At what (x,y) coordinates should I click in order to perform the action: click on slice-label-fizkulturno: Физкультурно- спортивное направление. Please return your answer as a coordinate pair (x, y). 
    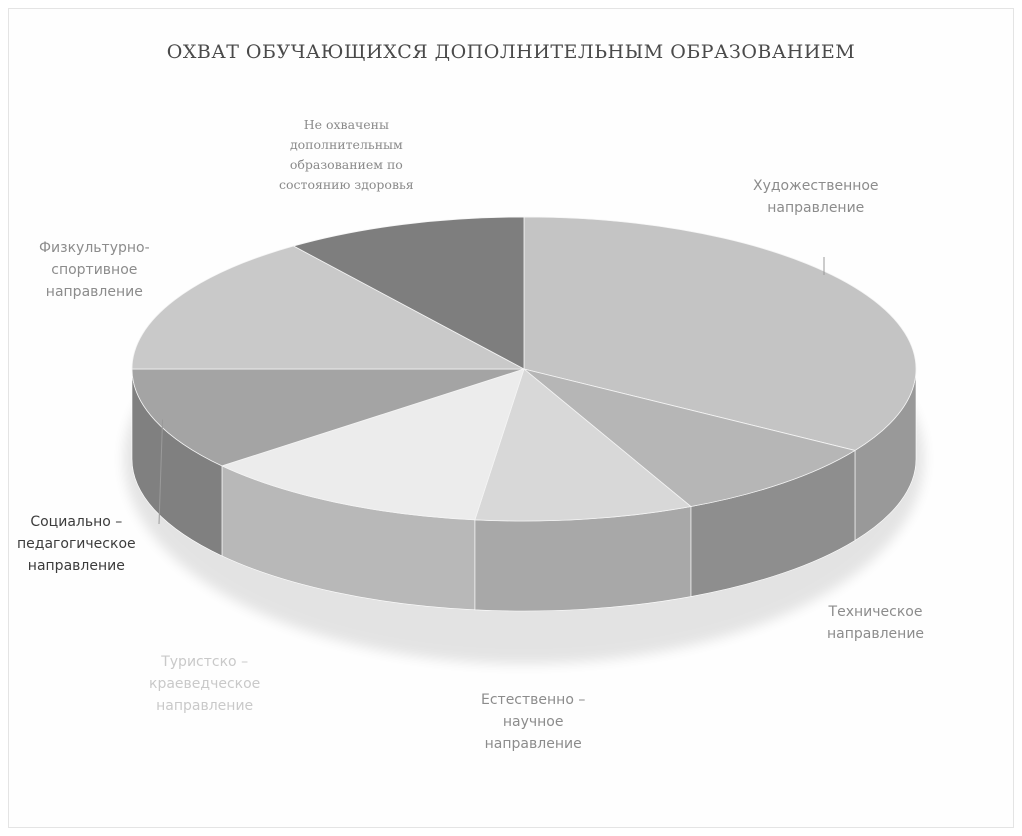
    Looking at the image, I should click on (94, 270).